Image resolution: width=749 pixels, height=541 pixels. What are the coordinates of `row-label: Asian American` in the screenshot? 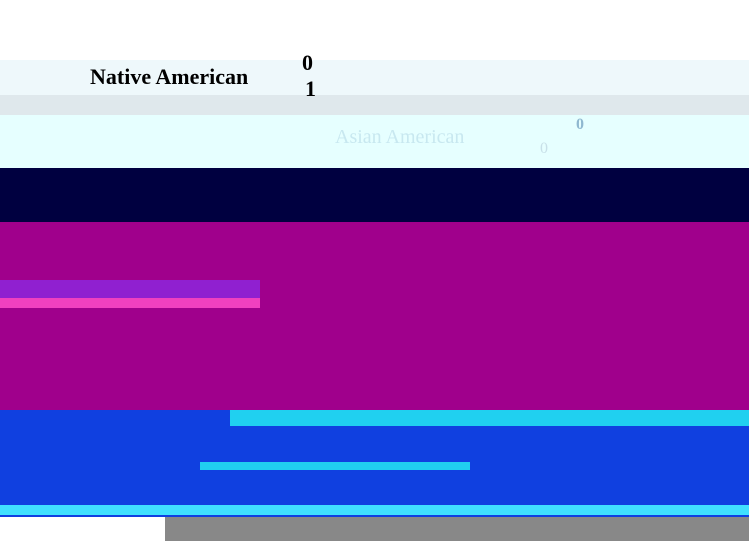 It's located at (400, 137).